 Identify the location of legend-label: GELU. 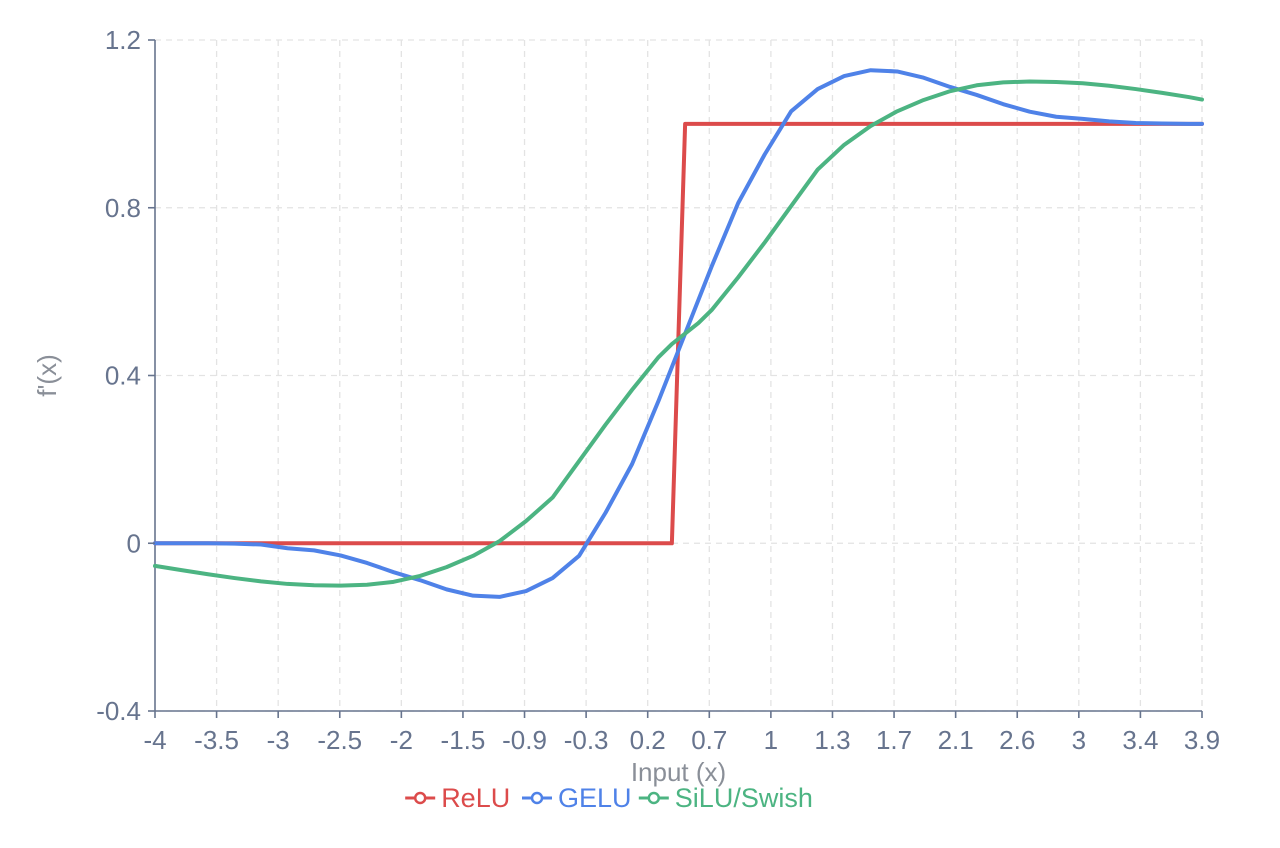
(595, 798).